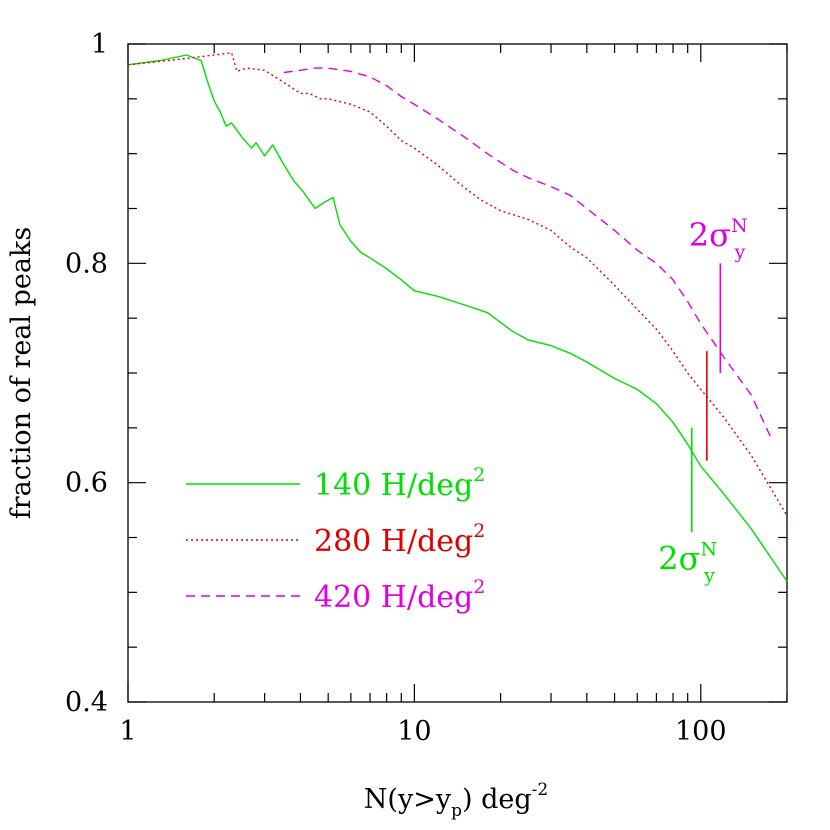  What do you see at coordinates (497, 799) in the screenshot?
I see `x-axis-label-tail: ) deg` at bounding box center [497, 799].